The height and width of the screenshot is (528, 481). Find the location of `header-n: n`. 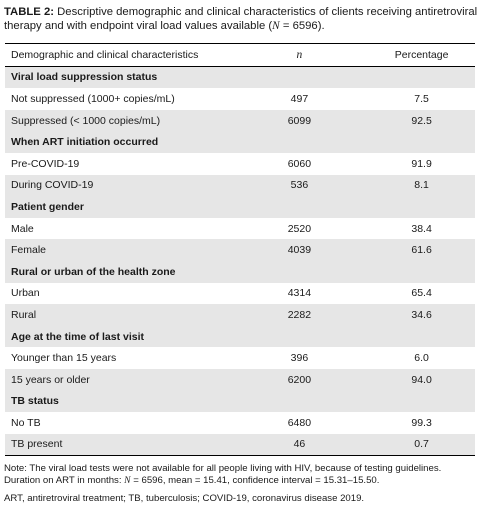

header-n: n is located at coordinates (296, 55).